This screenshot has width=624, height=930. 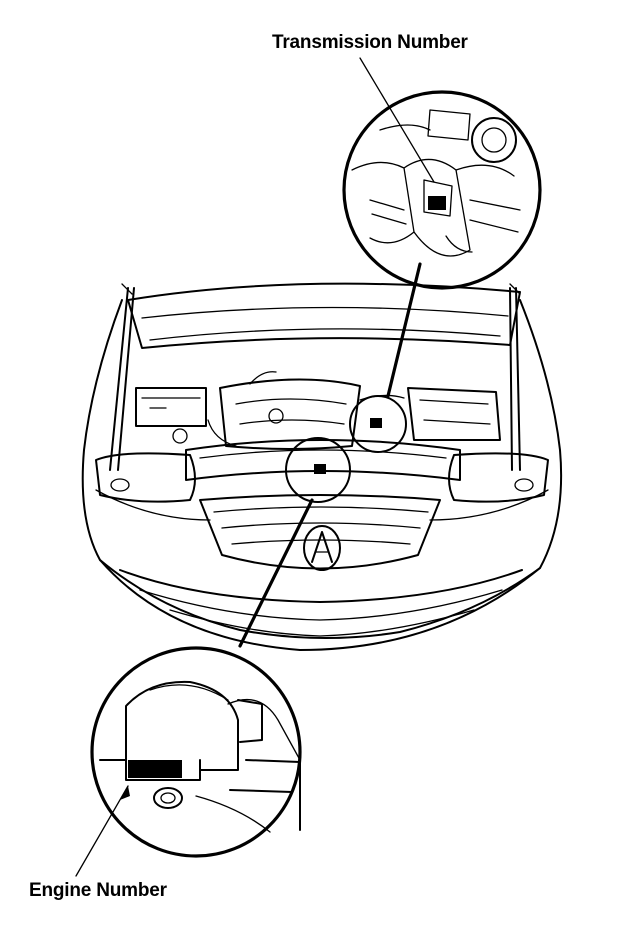 I want to click on right-headlight, so click(x=498, y=477).